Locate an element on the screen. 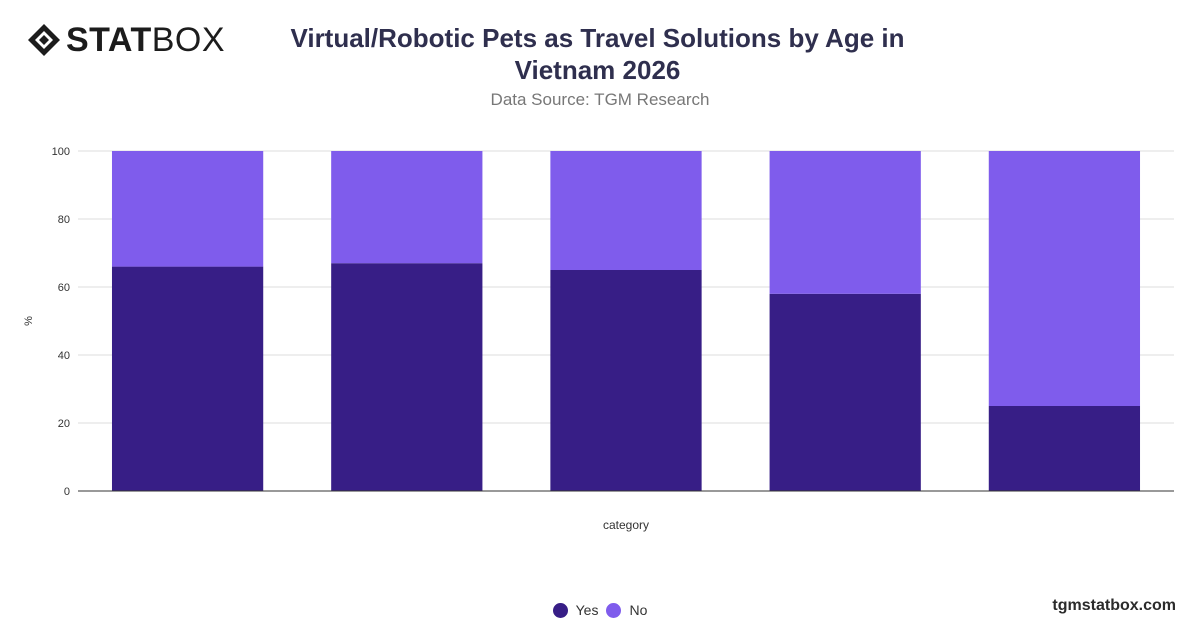 This screenshot has height=628, width=1200. chart-subtitle: Data Source: TGM Research is located at coordinates (600, 99).